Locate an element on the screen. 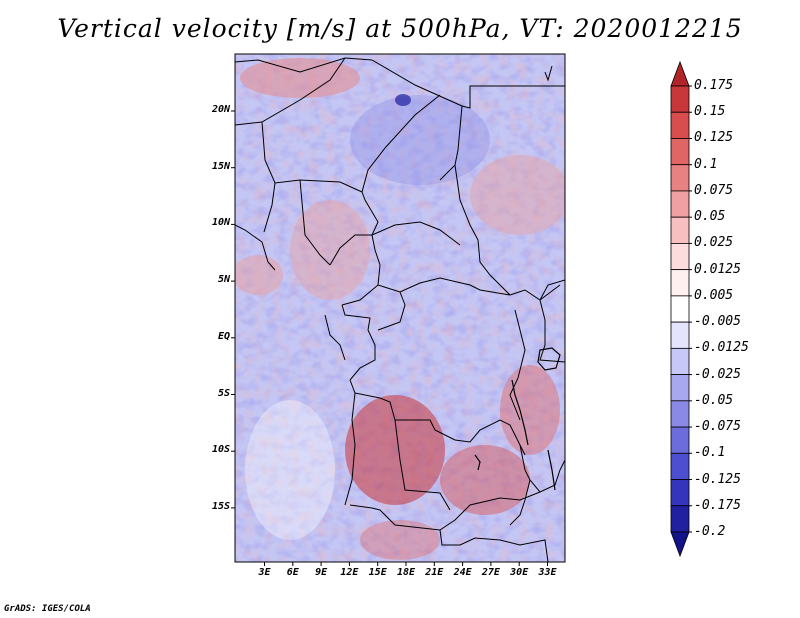 This screenshot has height=618, width=800. colorbar-top-arrow is located at coordinates (680, 73).